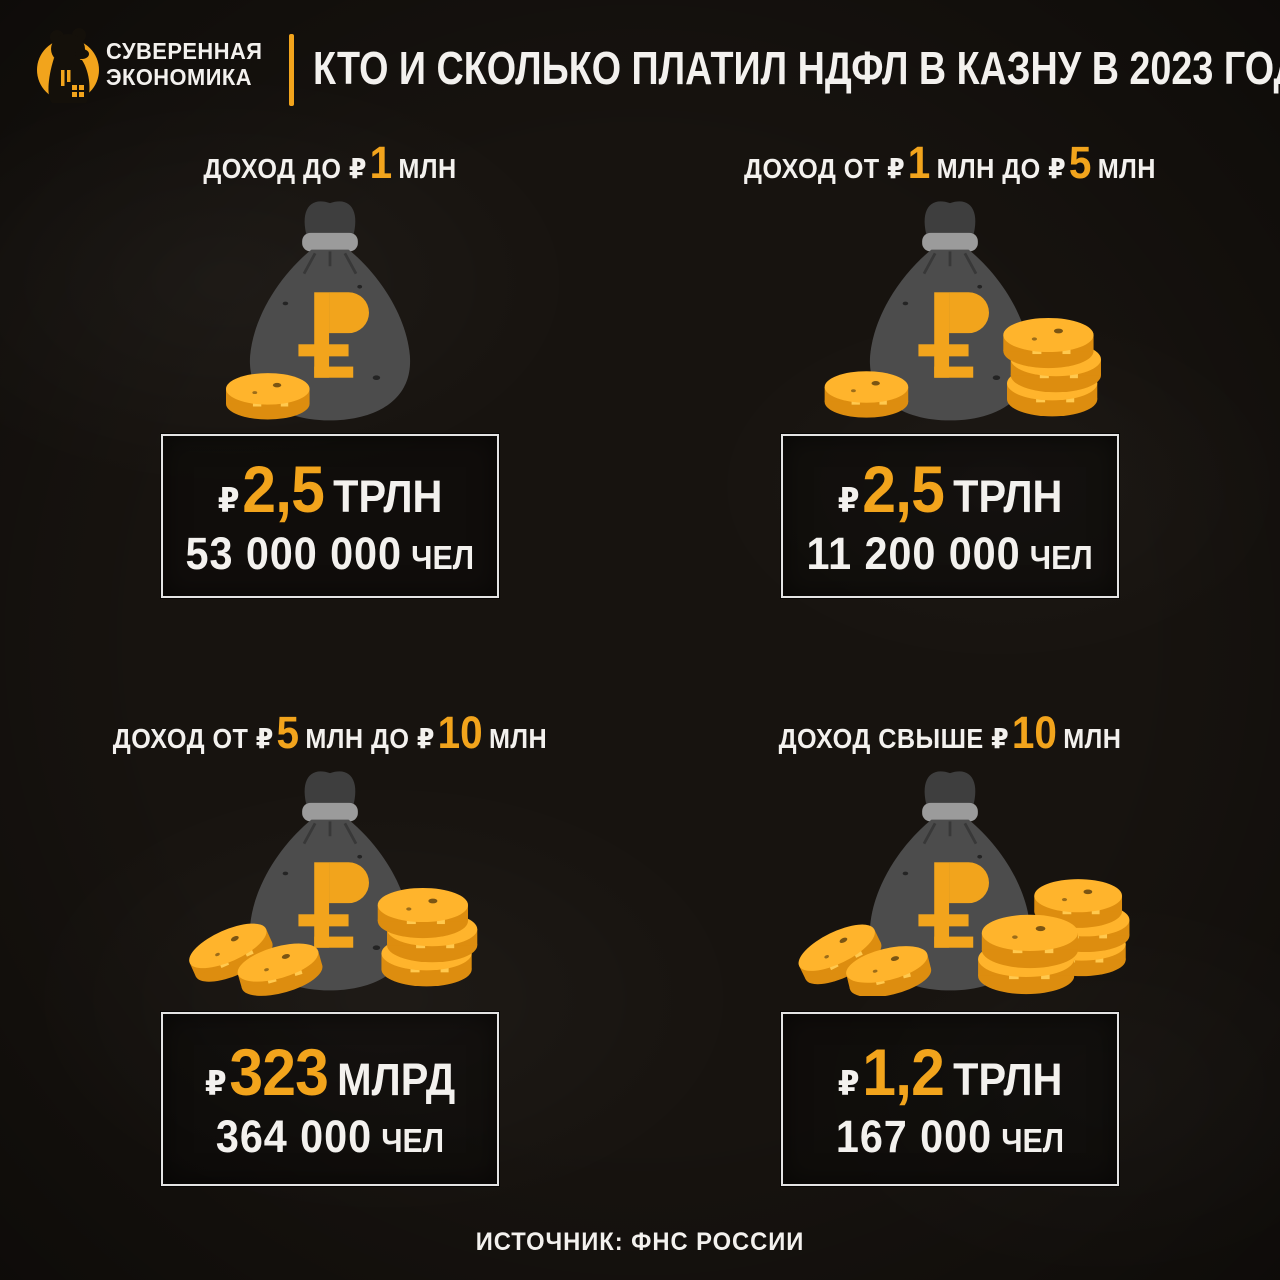  What do you see at coordinates (640, 1242) in the screenshot?
I see `source-note: ИСТОЧНИК: ФНС РОССИИ` at bounding box center [640, 1242].